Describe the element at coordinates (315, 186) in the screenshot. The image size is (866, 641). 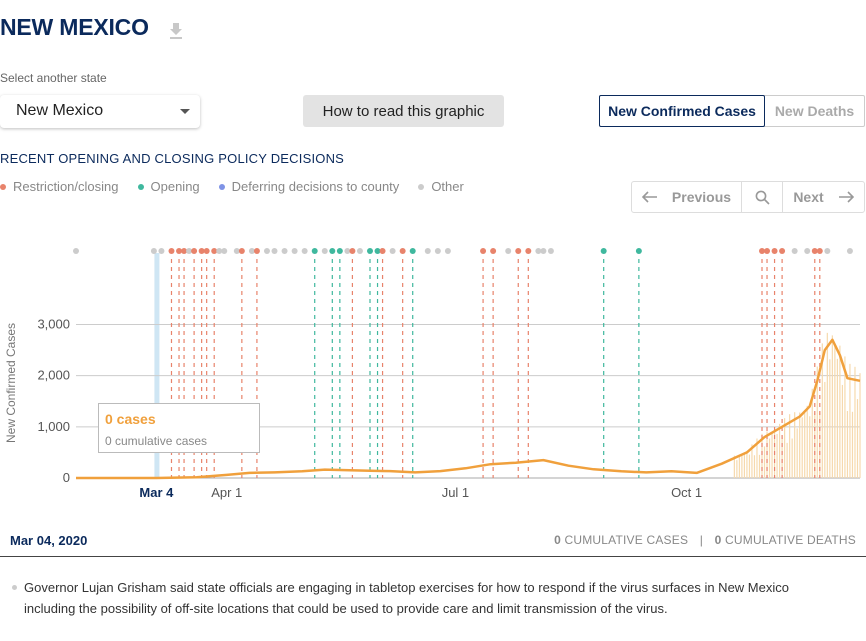
I see `legend-label: Deferring decisions to county` at that location.